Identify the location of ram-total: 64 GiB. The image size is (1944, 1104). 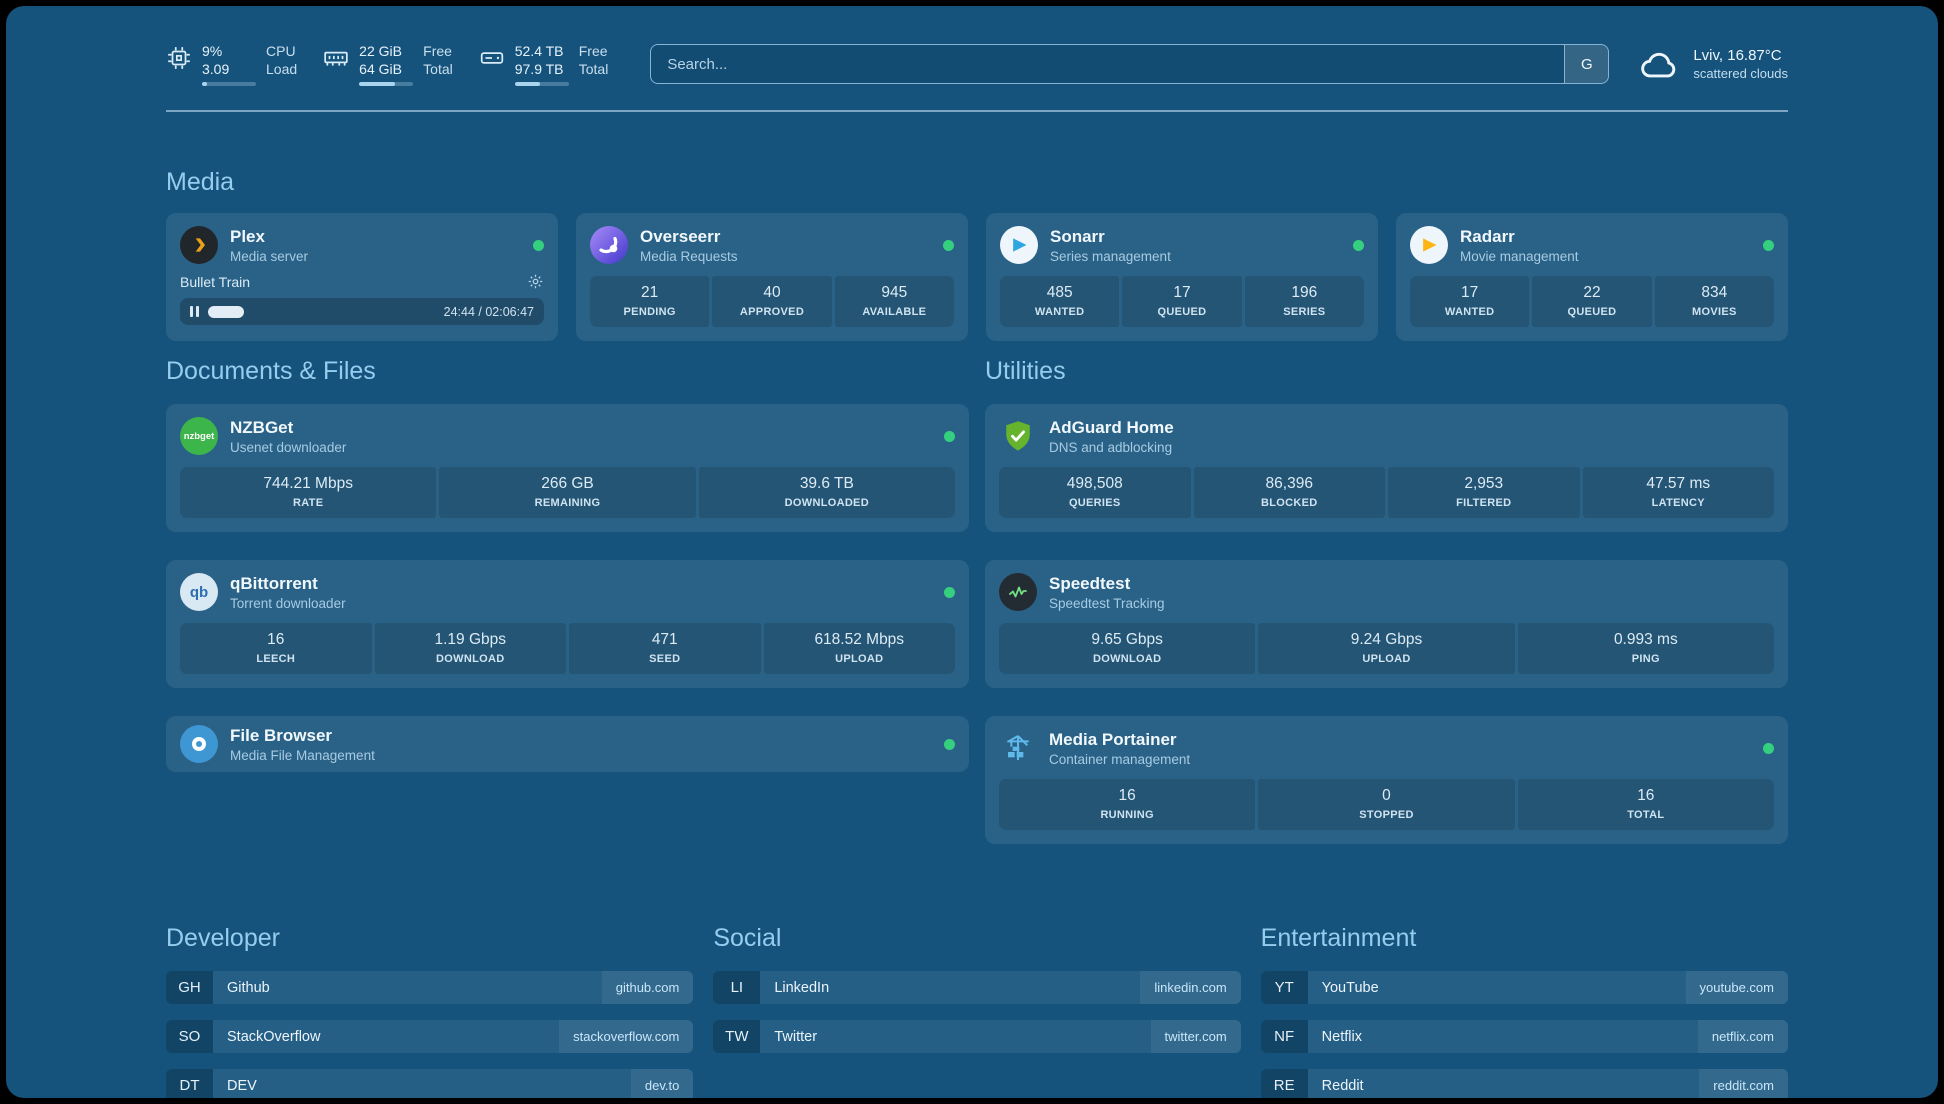
(380, 69).